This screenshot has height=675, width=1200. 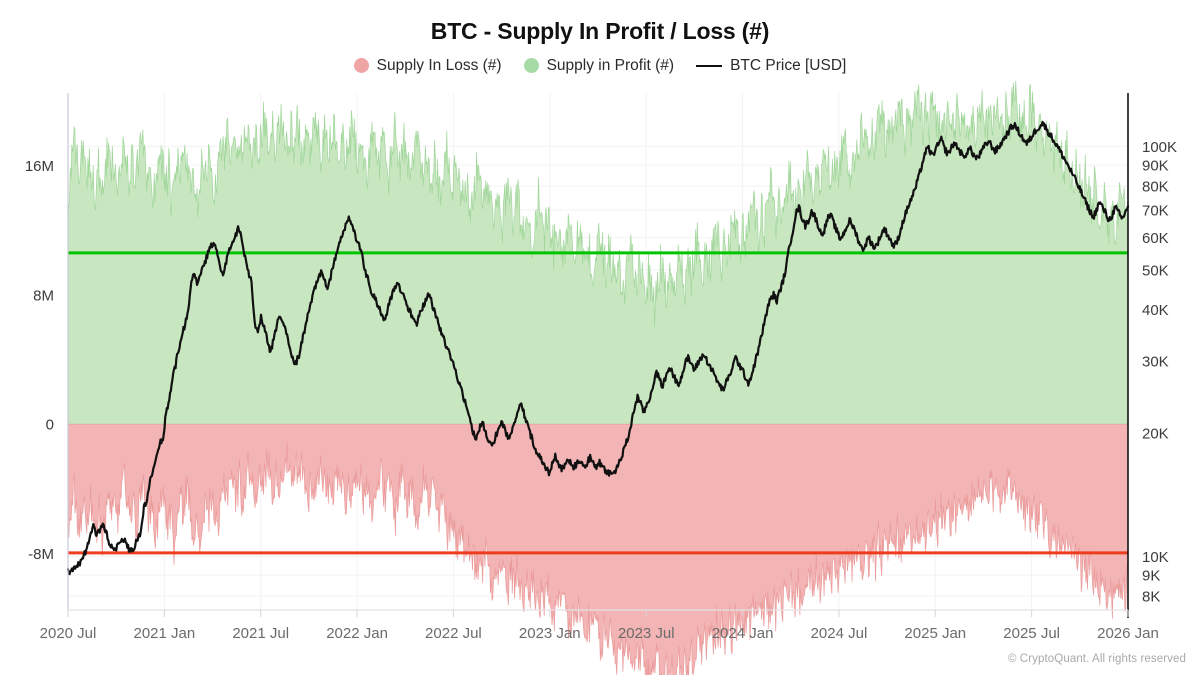 What do you see at coordinates (164, 633) in the screenshot?
I see `x-tick-label: 2021 Jan` at bounding box center [164, 633].